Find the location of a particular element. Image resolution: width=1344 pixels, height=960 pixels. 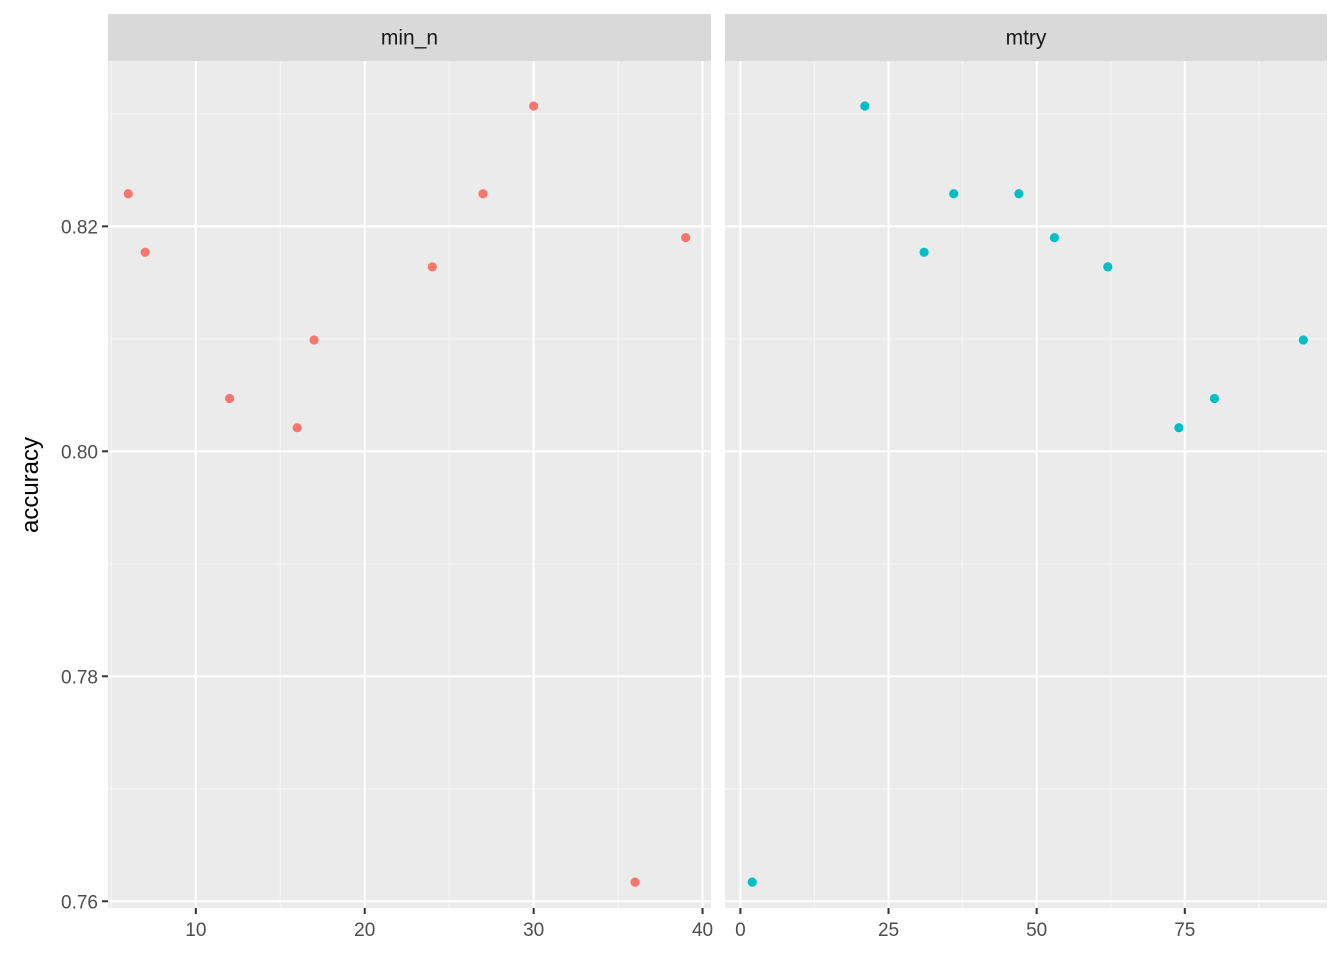

y-tick-label: 0.82 is located at coordinates (79, 227).